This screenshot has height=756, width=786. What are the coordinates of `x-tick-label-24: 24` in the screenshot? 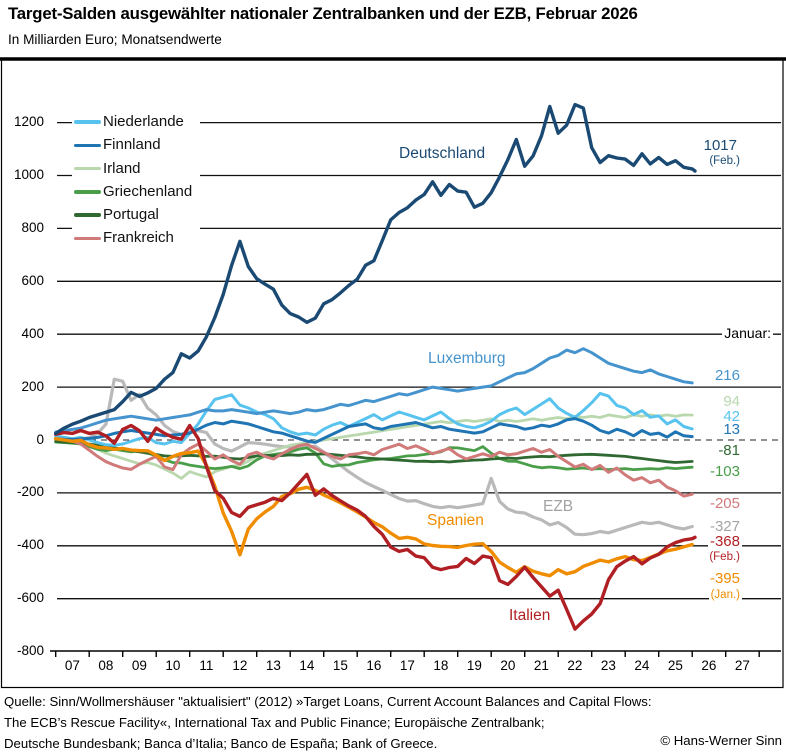 It's located at (642, 665).